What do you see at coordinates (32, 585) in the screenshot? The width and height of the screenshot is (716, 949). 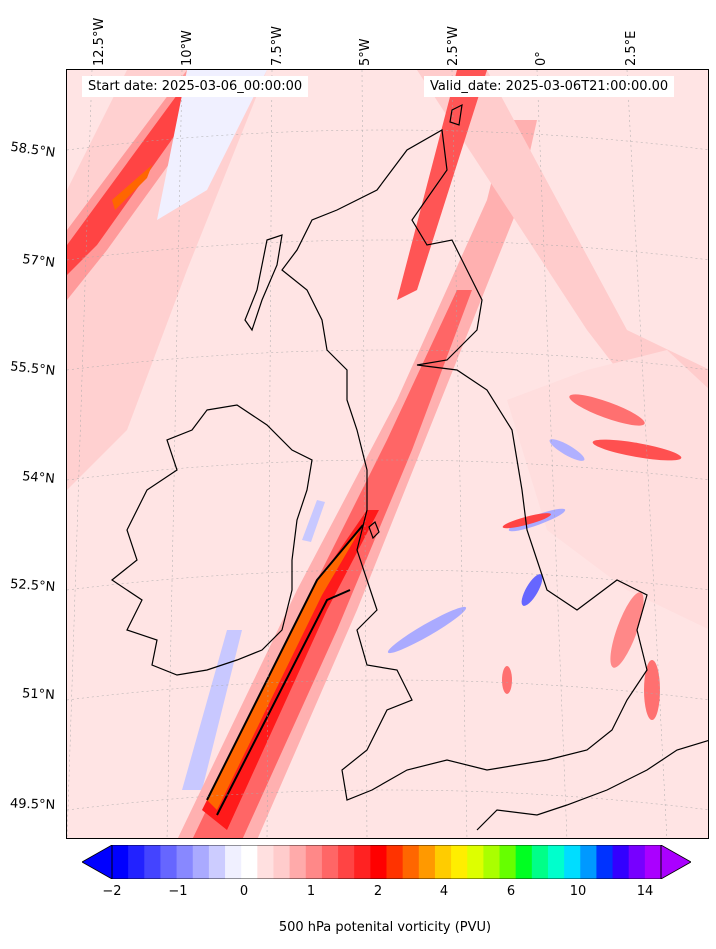 I see `lat-label-52-5n: 52.5°N` at bounding box center [32, 585].